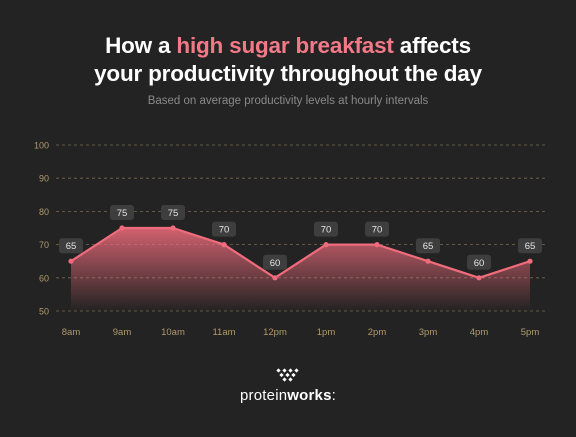  I want to click on y-tick-label: 60, so click(44, 278).